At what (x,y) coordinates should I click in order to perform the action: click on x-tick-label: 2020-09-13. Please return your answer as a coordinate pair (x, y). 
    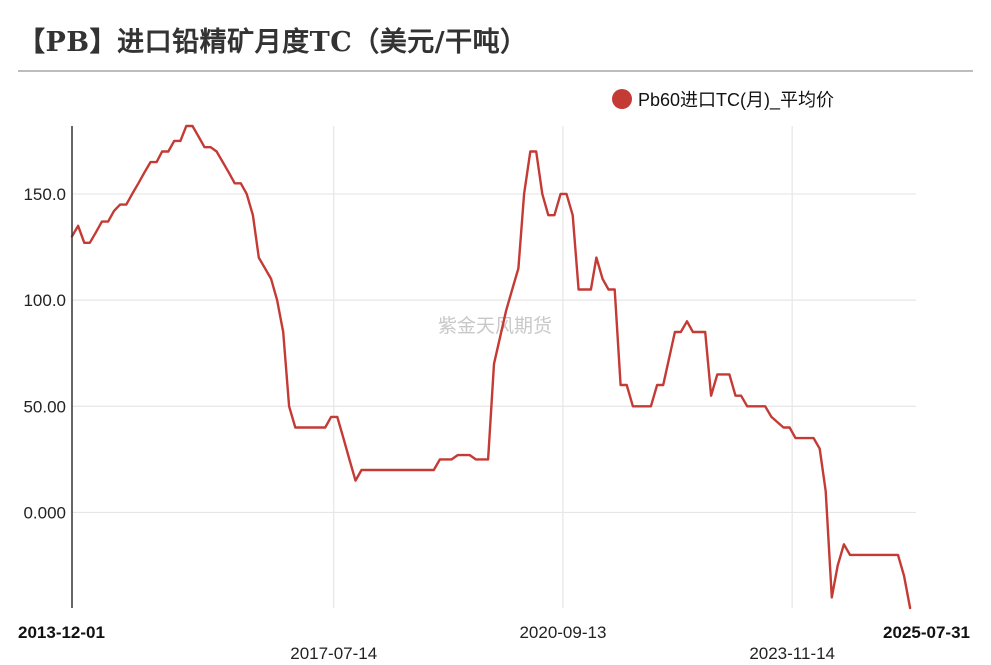
    Looking at the image, I should click on (562, 632).